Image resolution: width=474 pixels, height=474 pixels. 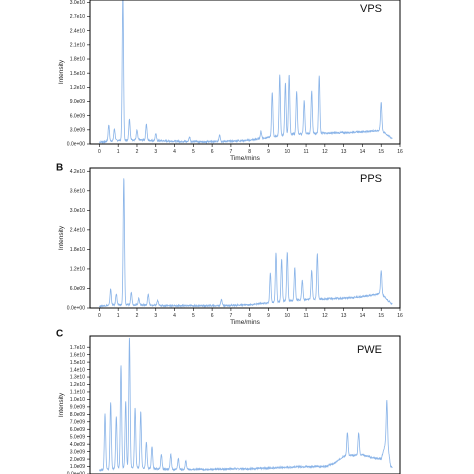 What do you see at coordinates (78, 415) in the screenshot?
I see `y-tick-label: 8.0e09` at bounding box center [78, 415].